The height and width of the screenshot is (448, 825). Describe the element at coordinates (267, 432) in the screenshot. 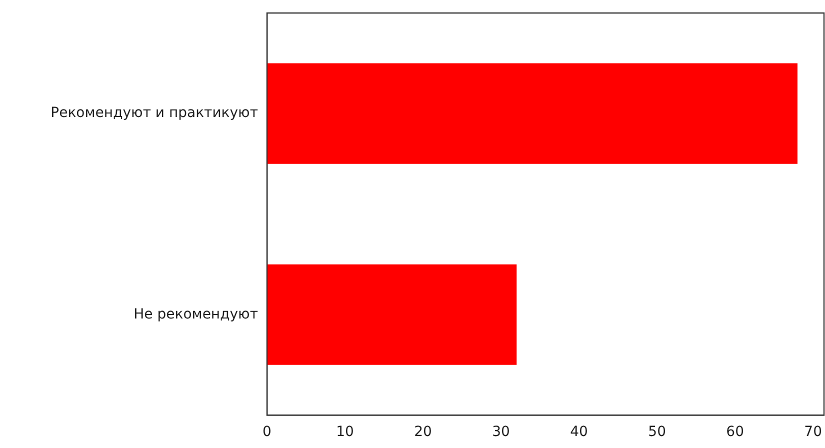

I see `x-tick-label: 0` at that location.